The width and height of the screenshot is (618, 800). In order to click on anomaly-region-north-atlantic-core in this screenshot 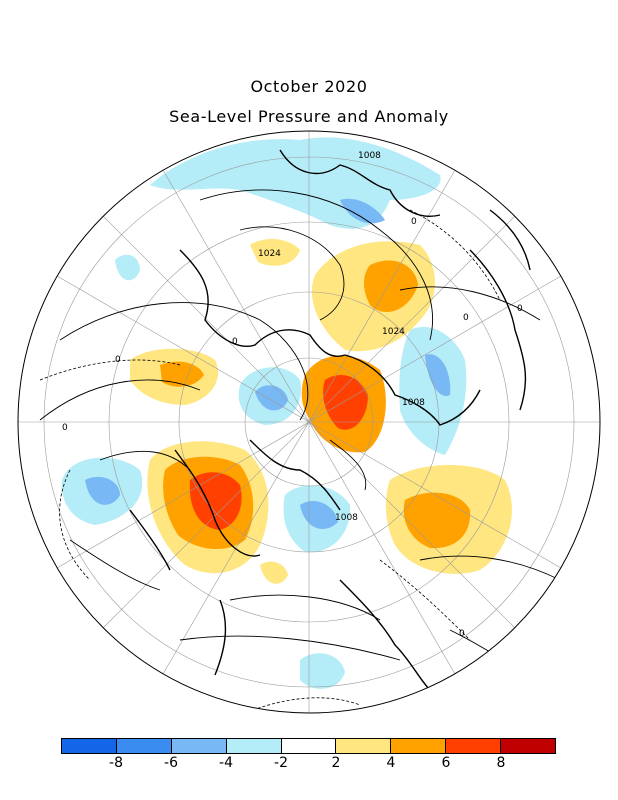, I will do `click(362, 211)`.